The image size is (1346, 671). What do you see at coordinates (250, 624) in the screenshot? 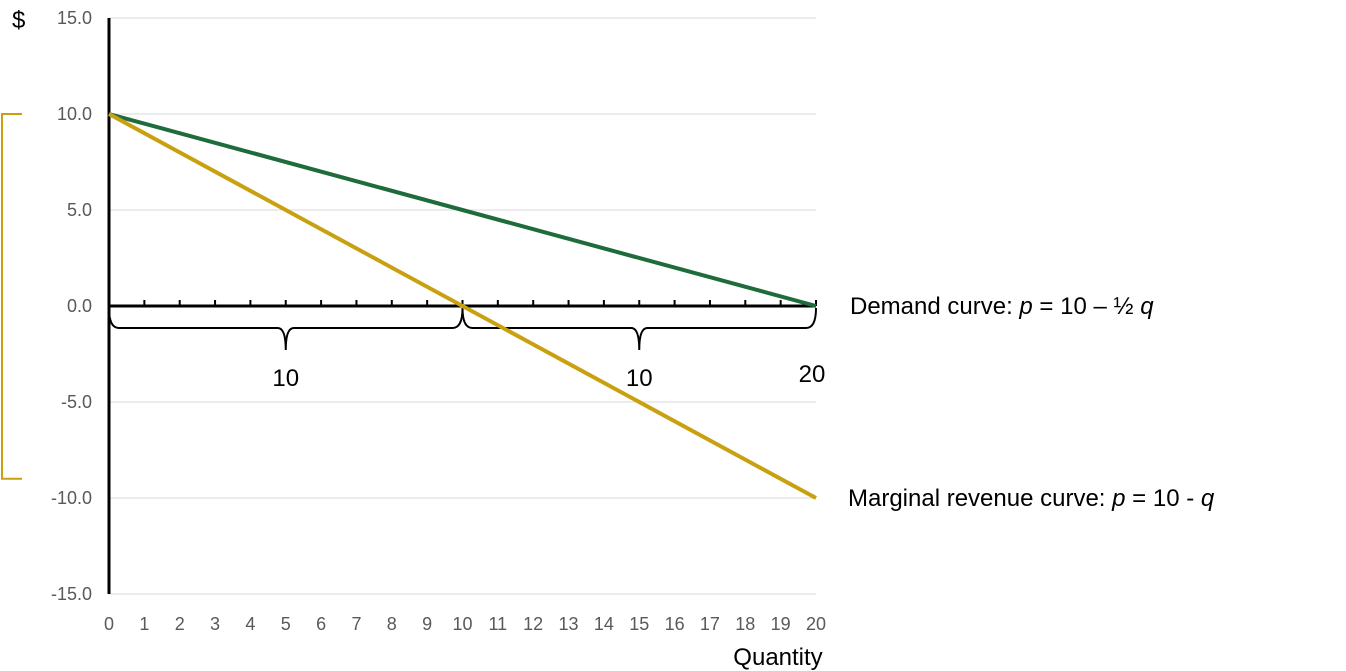
I see `x-tick-label: 4` at bounding box center [250, 624].